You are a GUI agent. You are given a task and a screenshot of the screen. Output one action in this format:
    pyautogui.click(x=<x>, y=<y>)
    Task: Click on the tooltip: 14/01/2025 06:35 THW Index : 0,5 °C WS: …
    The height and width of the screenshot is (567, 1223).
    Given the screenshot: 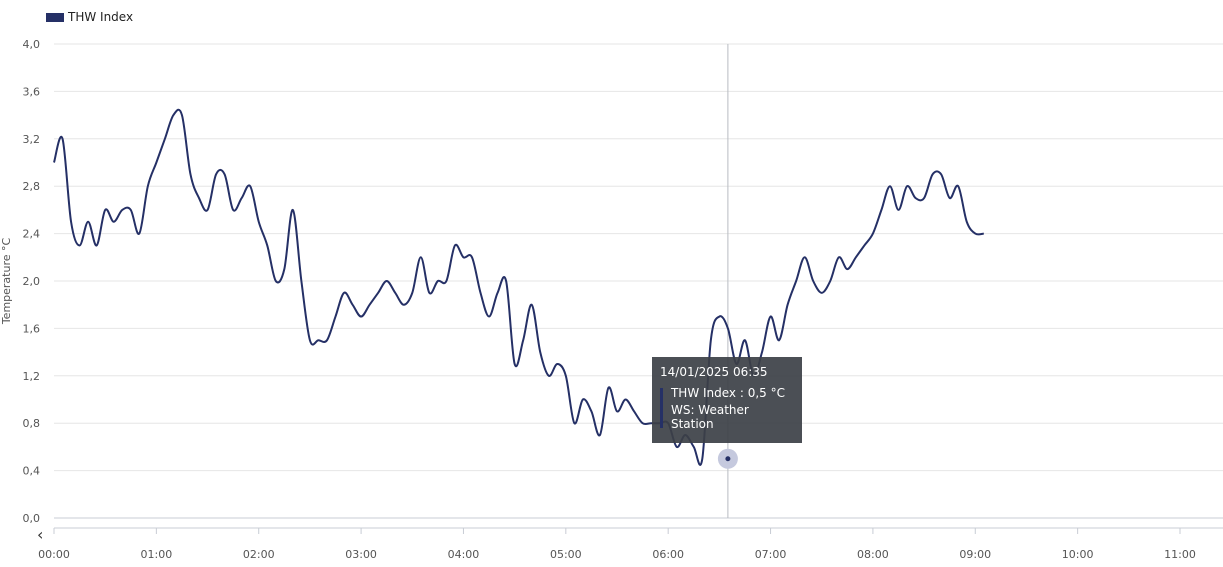 What is the action you would take?
    pyautogui.click(x=727, y=400)
    